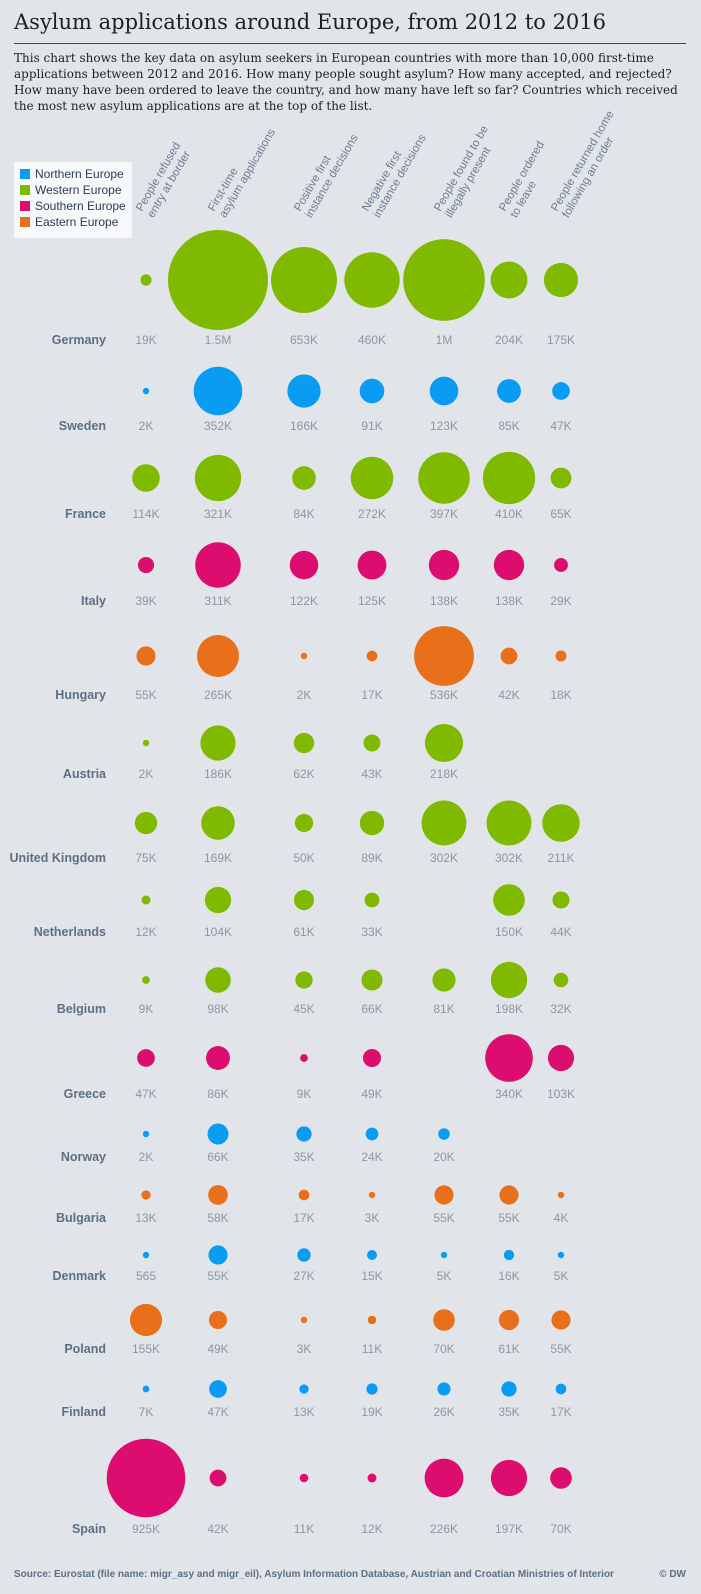  What do you see at coordinates (444, 514) in the screenshot?
I see `value-label: 397K` at bounding box center [444, 514].